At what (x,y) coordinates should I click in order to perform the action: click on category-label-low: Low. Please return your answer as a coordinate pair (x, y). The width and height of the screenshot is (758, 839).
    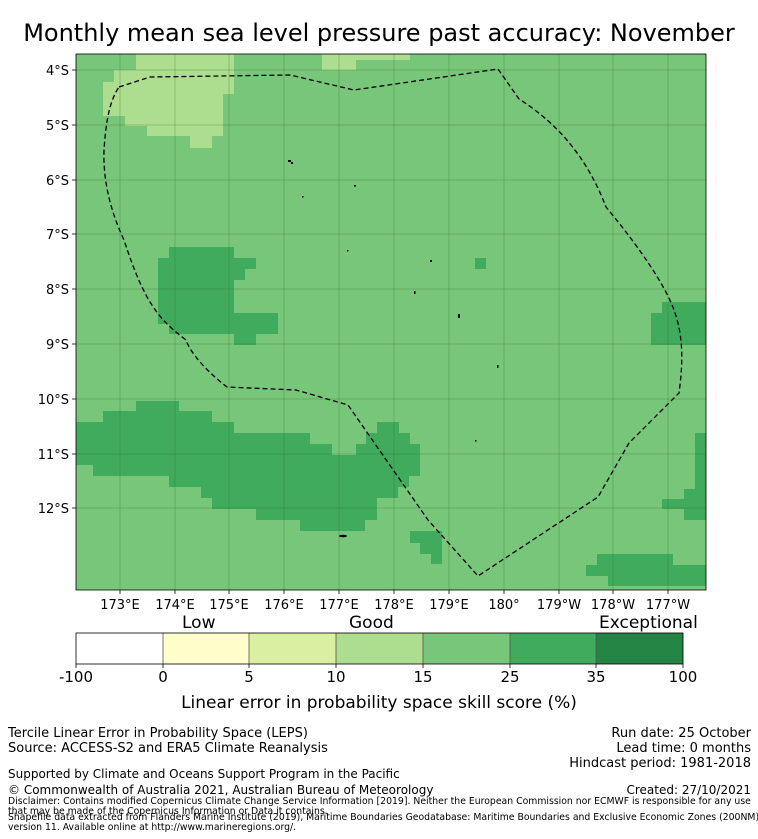
    Looking at the image, I should click on (199, 623).